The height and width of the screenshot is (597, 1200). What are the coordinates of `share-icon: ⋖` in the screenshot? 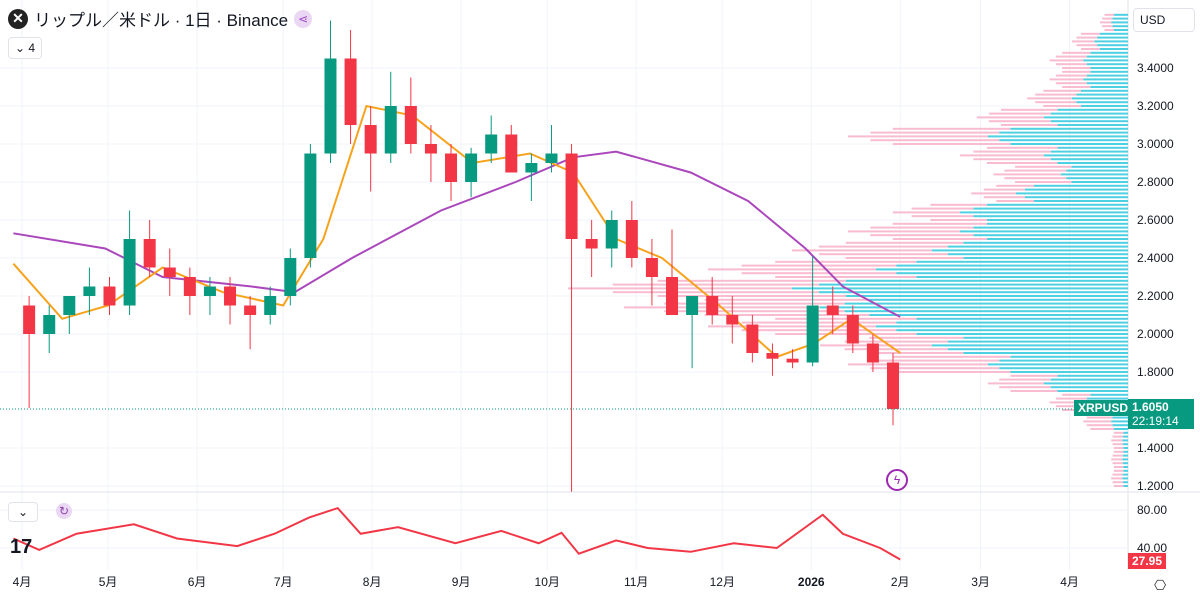 It's located at (303, 18).